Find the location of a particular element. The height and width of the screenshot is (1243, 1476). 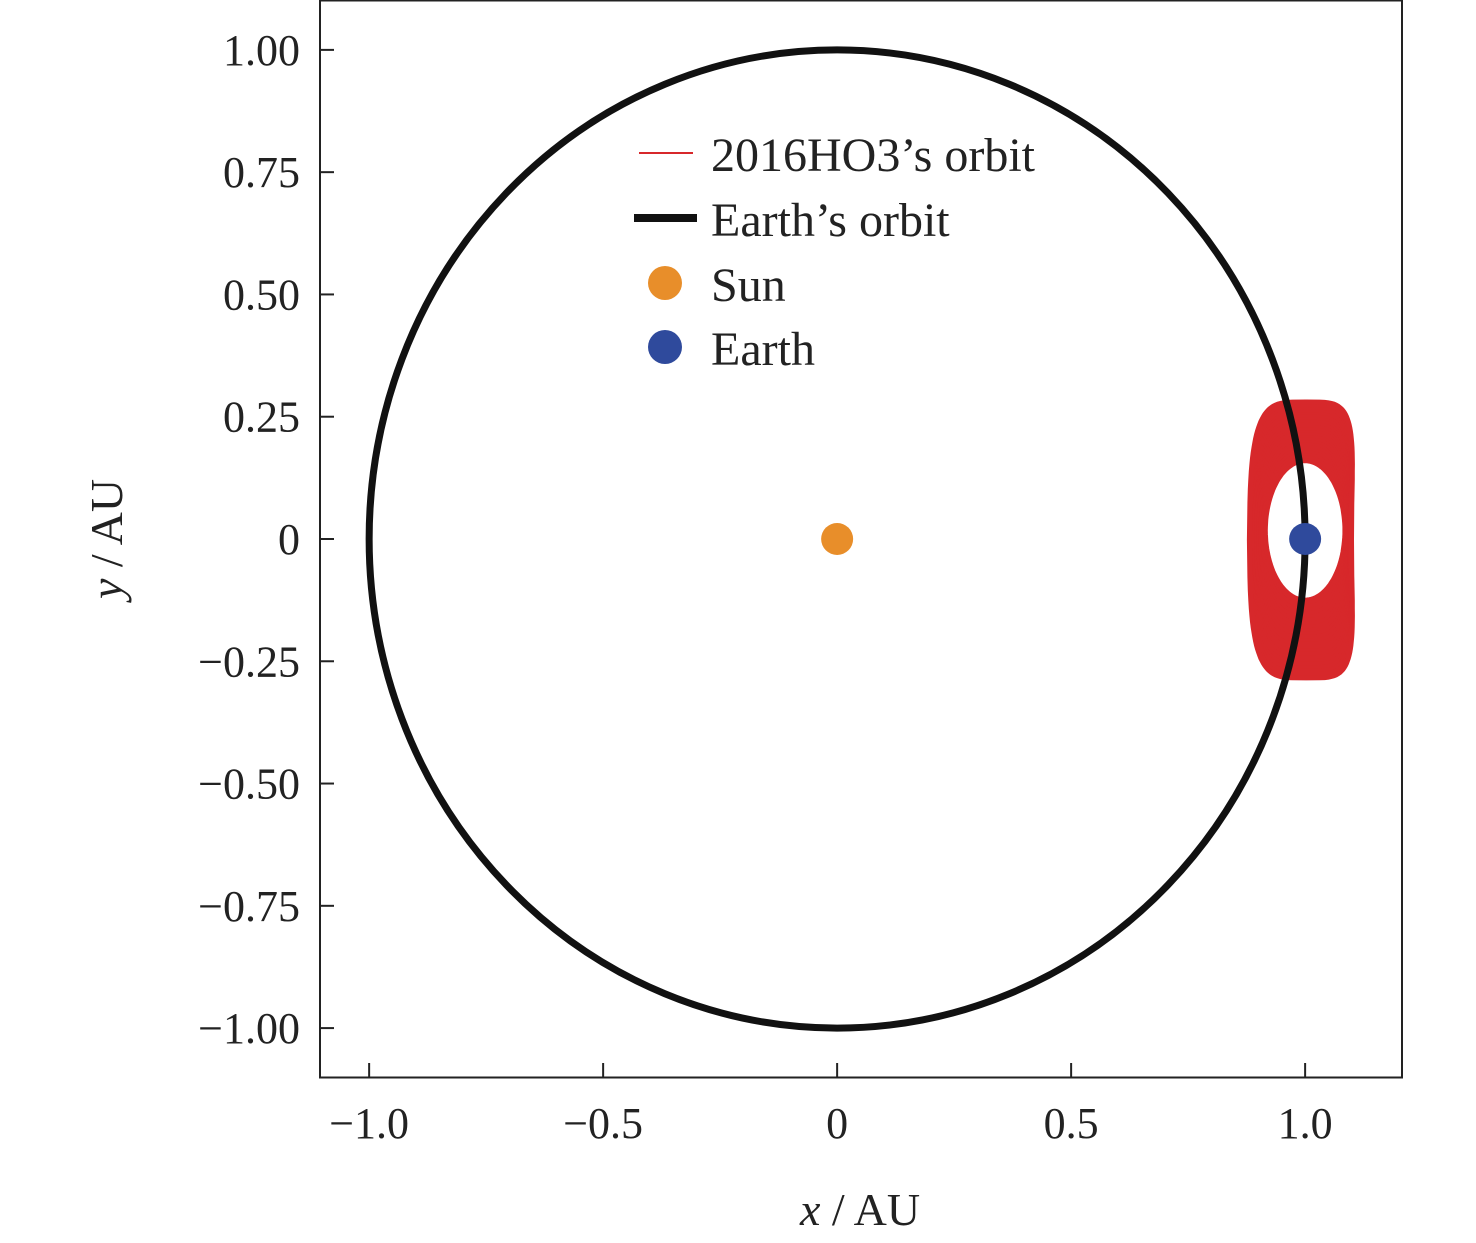

y-axis-ticks: 1.00 0.75 0.50 0.25 0 −0.25 −0.50 −0.75 −1.00 is located at coordinates (266, 539).